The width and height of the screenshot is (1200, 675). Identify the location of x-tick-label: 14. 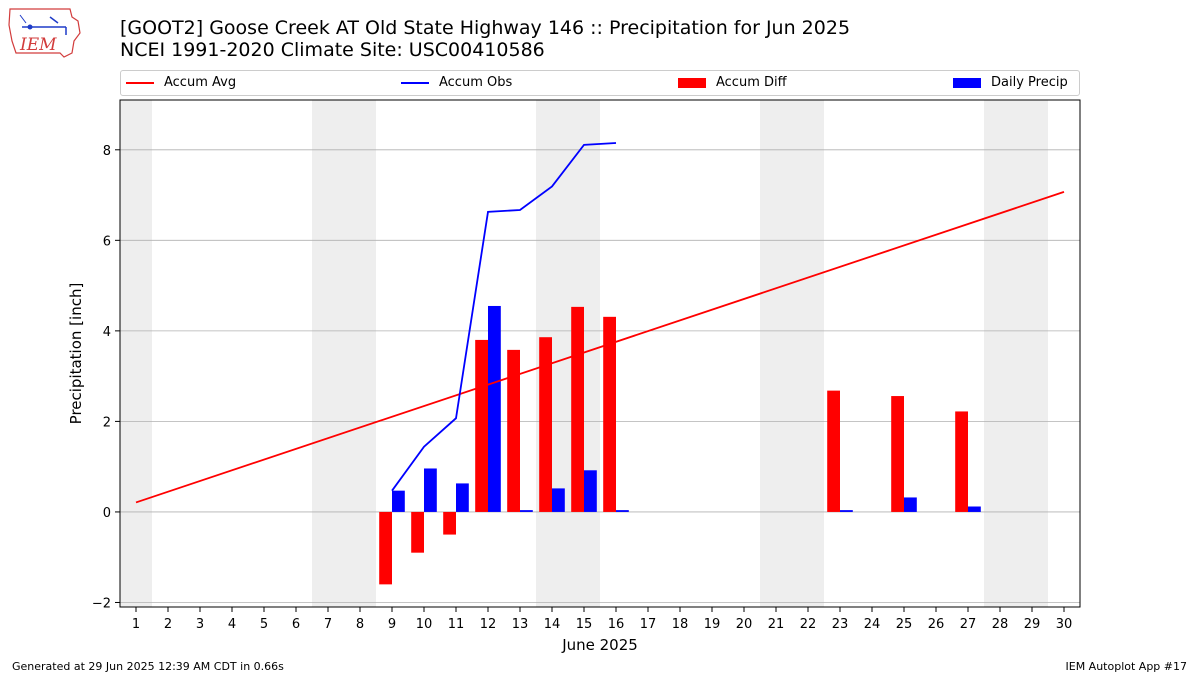
(552, 624).